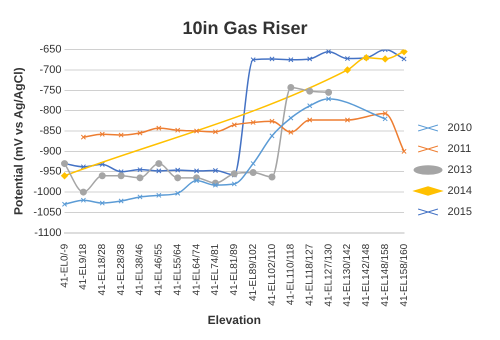 This screenshot has width=500, height=340. What do you see at coordinates (253, 272) in the screenshot?
I see `x-tick-label: 41-EL89/102` at bounding box center [253, 272].